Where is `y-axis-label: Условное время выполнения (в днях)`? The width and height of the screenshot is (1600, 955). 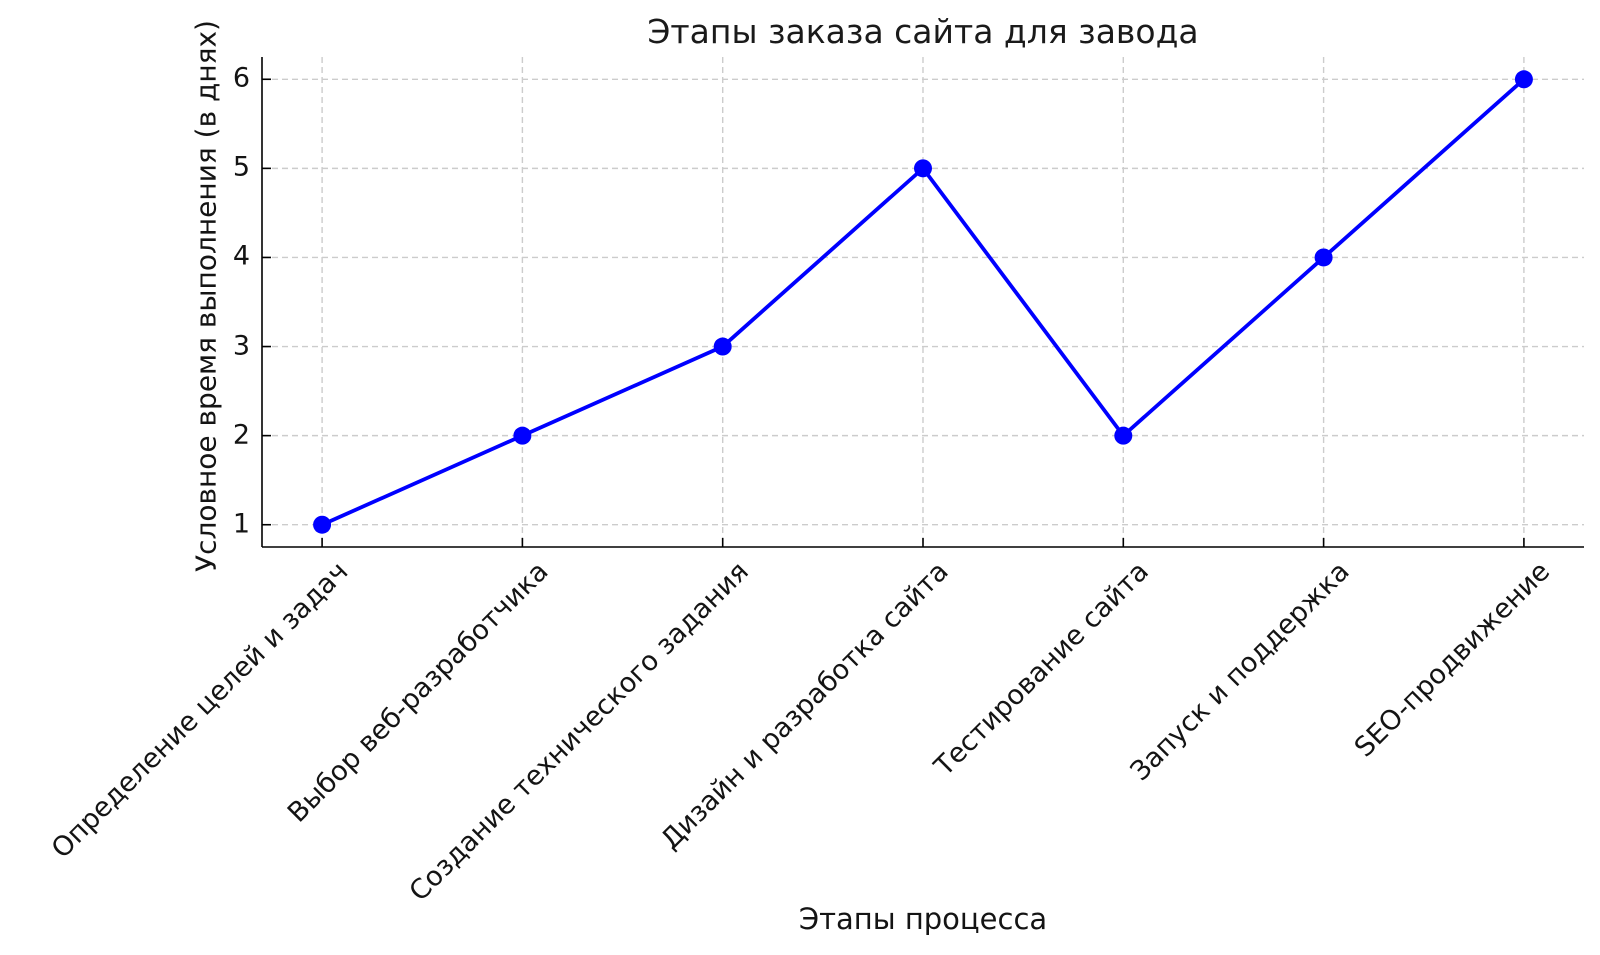 y-axis-label: Условное время выполнения (в днях) is located at coordinates (206, 296).